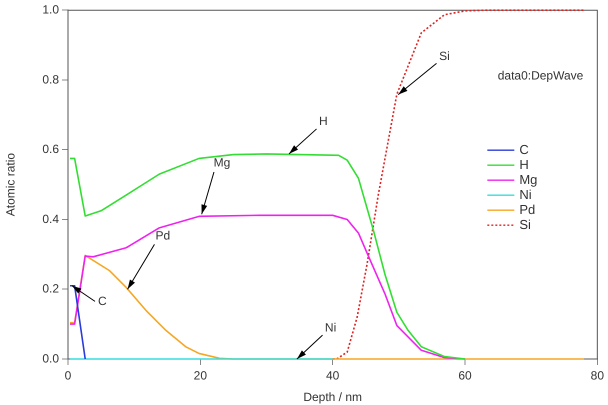 Image resolution: width=608 pixels, height=405 pixels. Describe the element at coordinates (525, 224) in the screenshot. I see `legend-label: Si` at that location.